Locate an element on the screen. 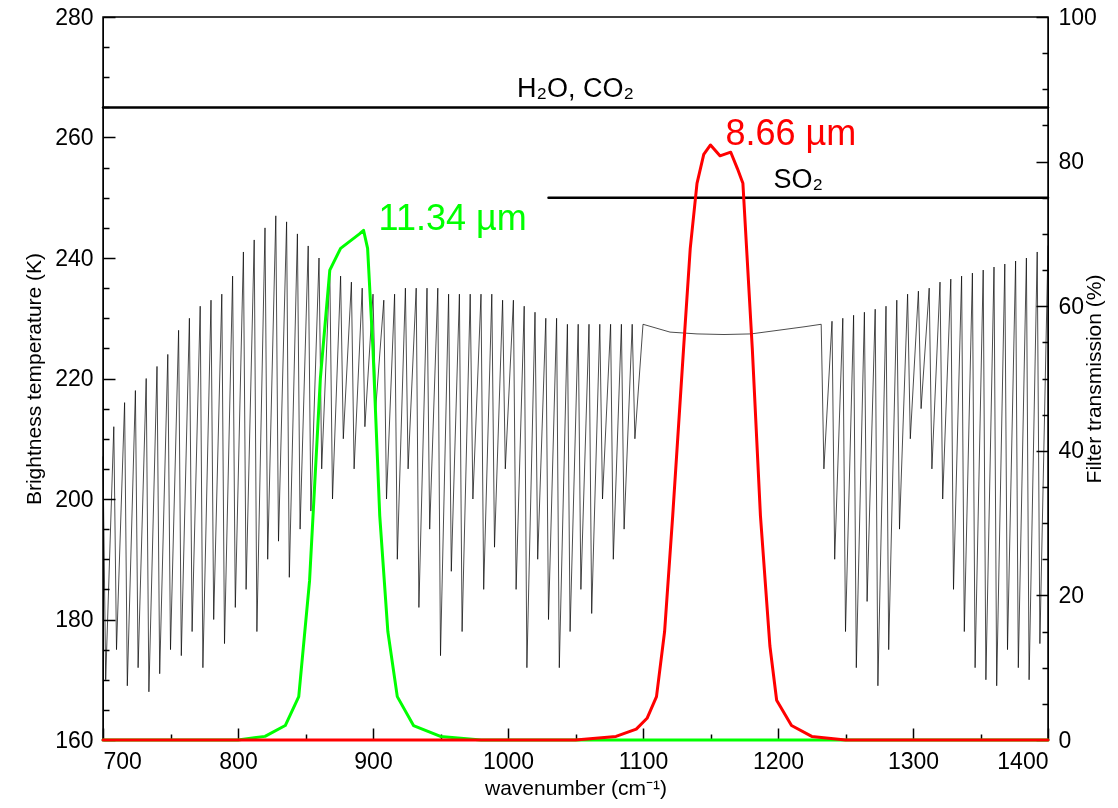  y2-tick-label: 40 is located at coordinates (1071, 450).